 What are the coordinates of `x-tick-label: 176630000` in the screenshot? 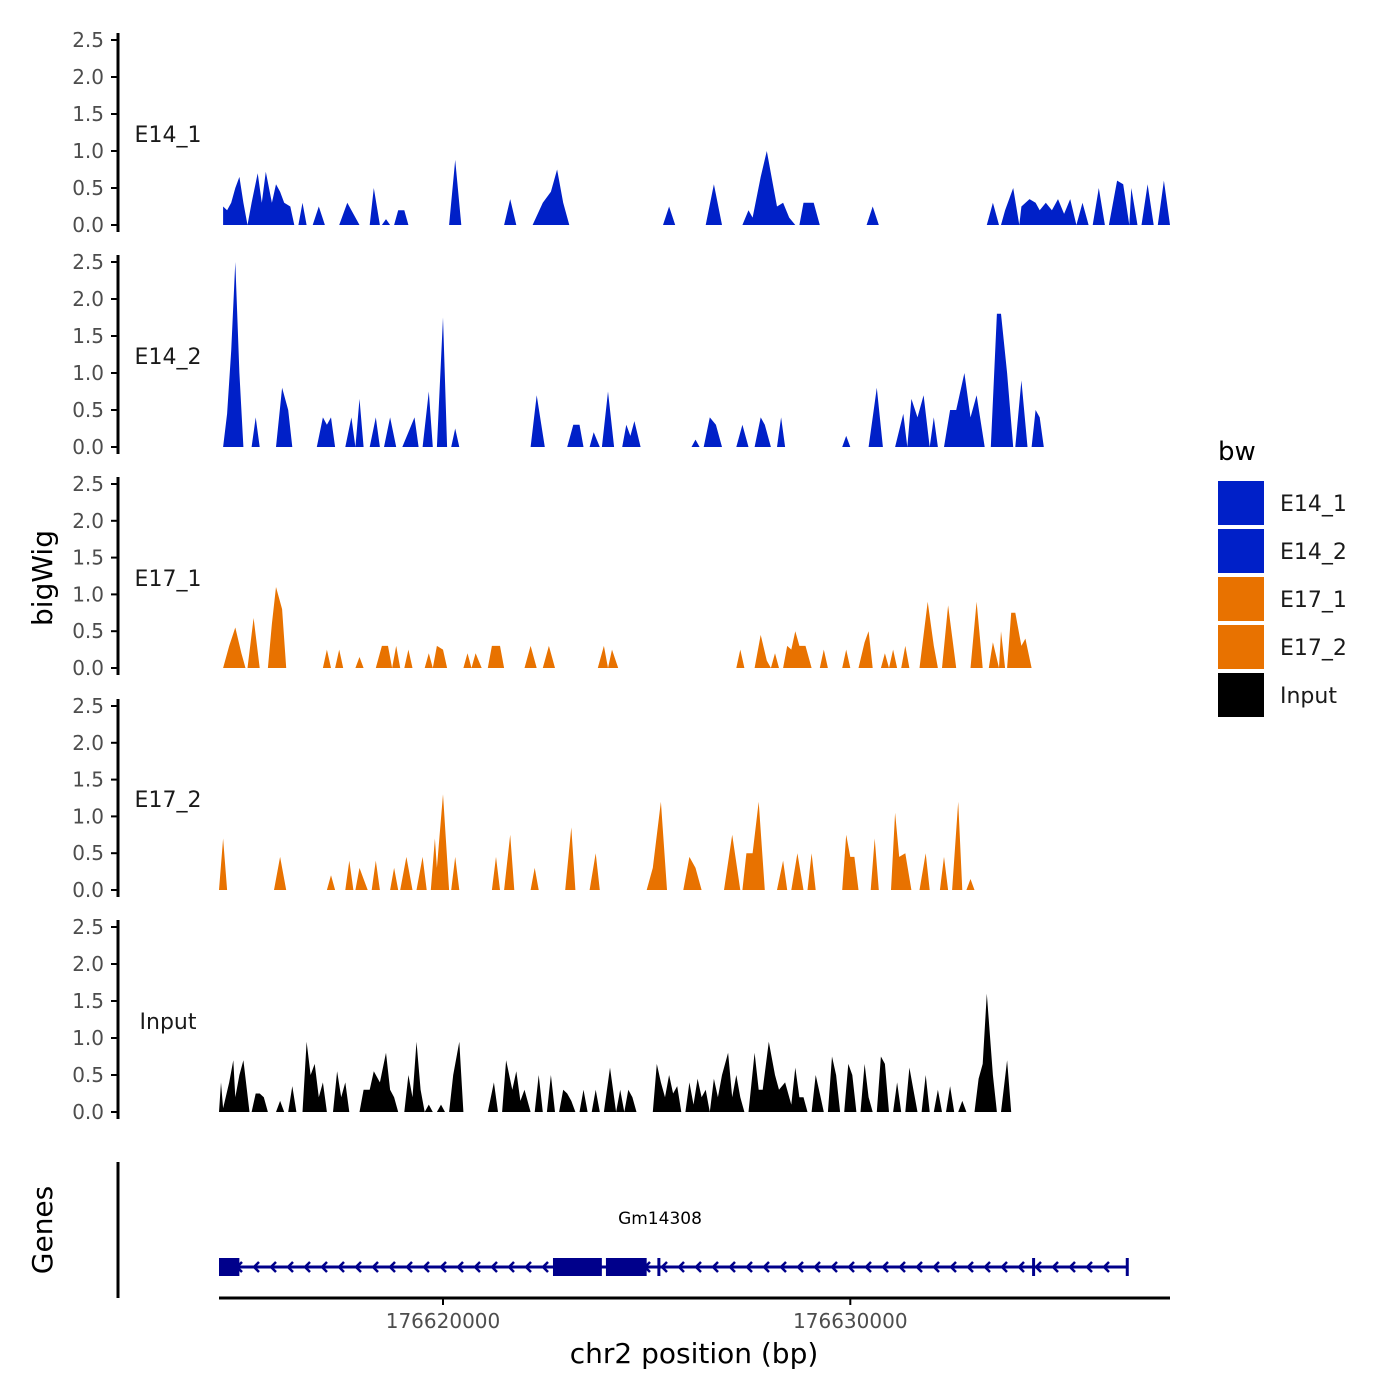 It's located at (850, 1321).